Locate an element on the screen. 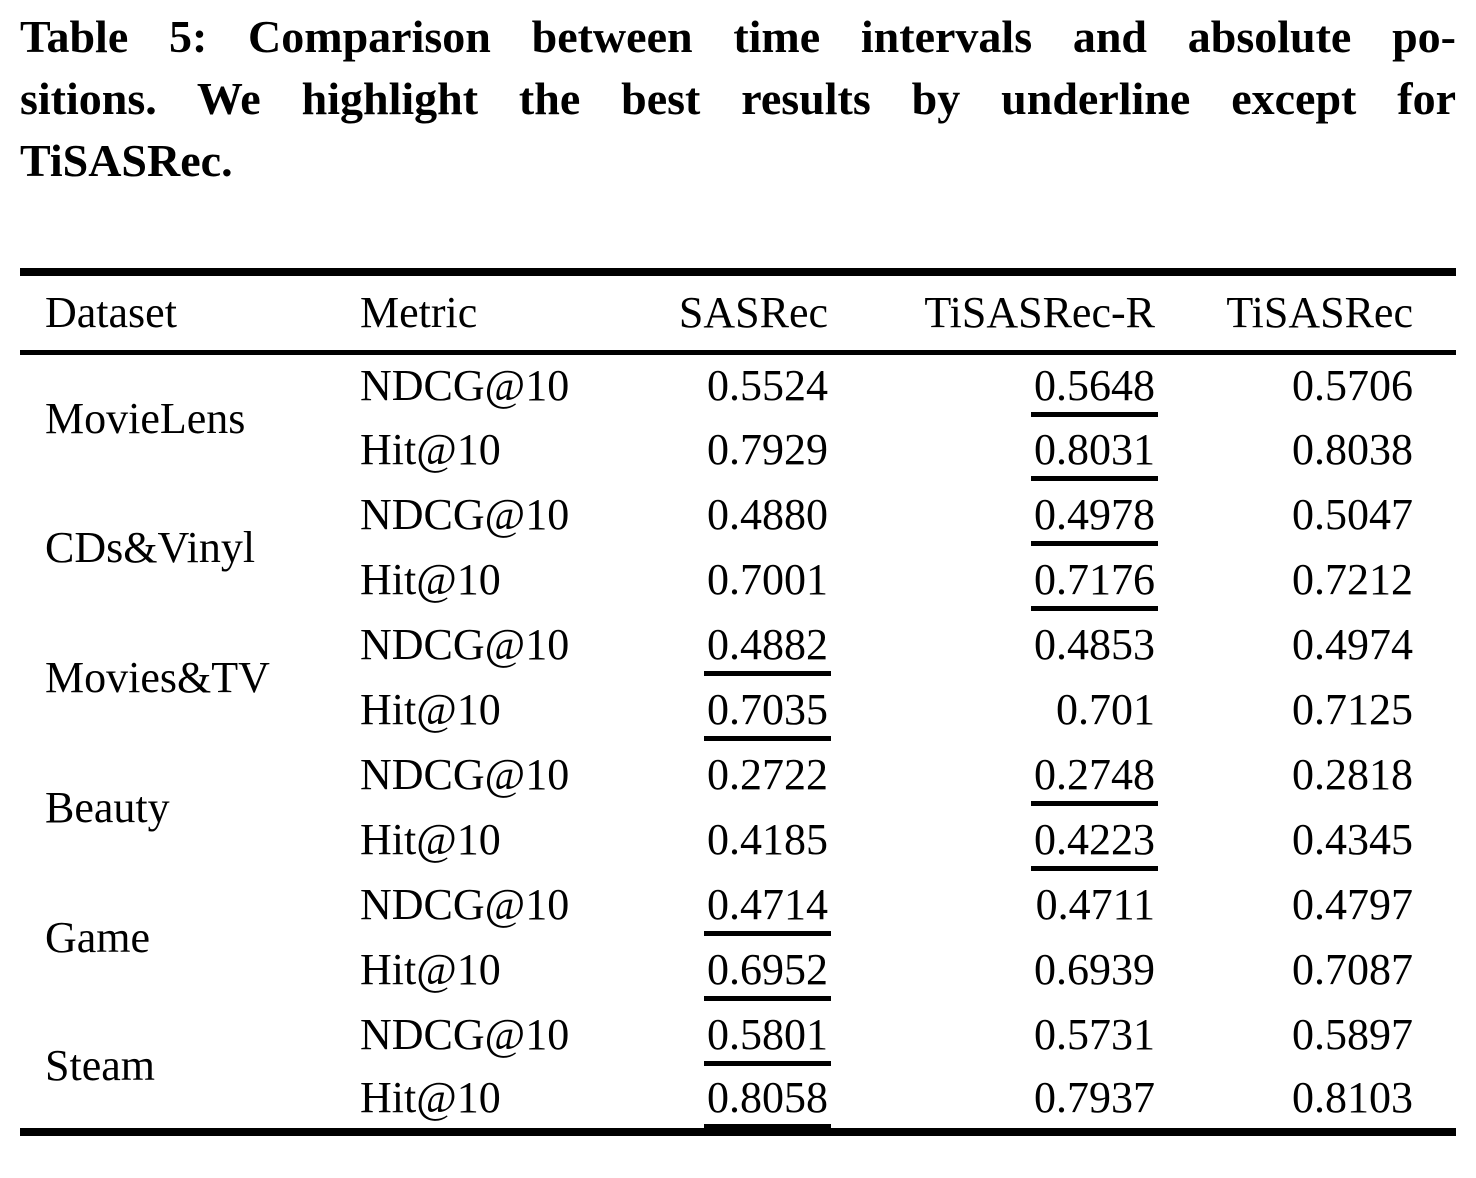  cell-sasrec: 0.4882 is located at coordinates (755, 644).